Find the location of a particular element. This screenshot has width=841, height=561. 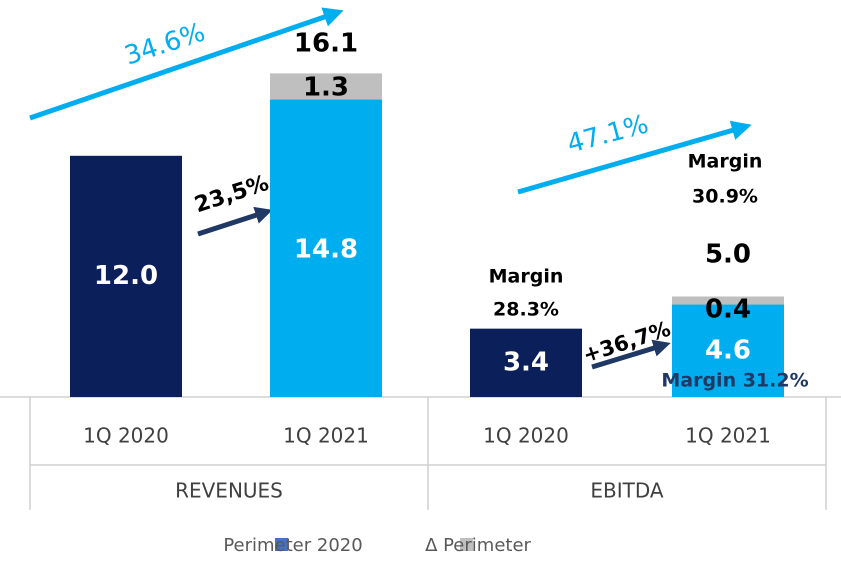

value-label: 14.8 is located at coordinates (326, 250).